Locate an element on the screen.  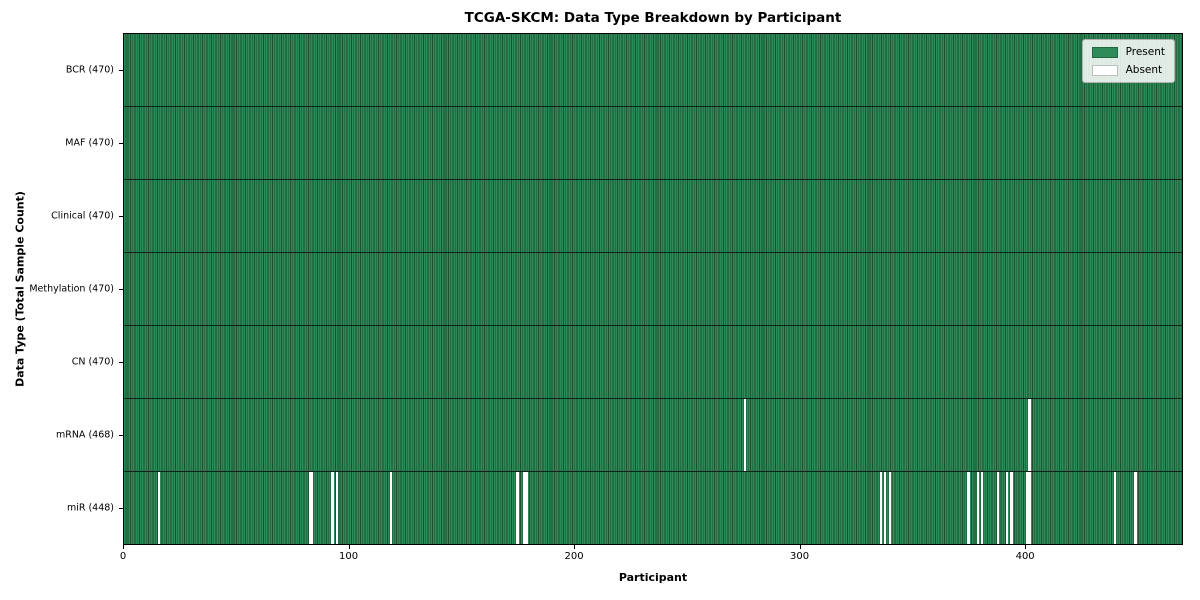
absent-swatch is located at coordinates (1104, 70).